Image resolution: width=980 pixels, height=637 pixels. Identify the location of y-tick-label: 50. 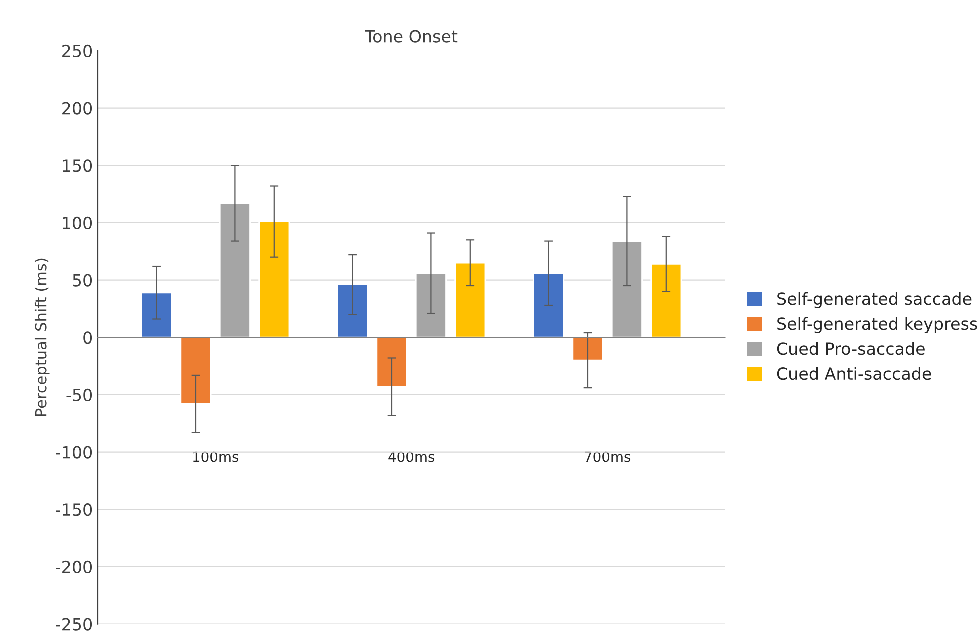
(82, 280).